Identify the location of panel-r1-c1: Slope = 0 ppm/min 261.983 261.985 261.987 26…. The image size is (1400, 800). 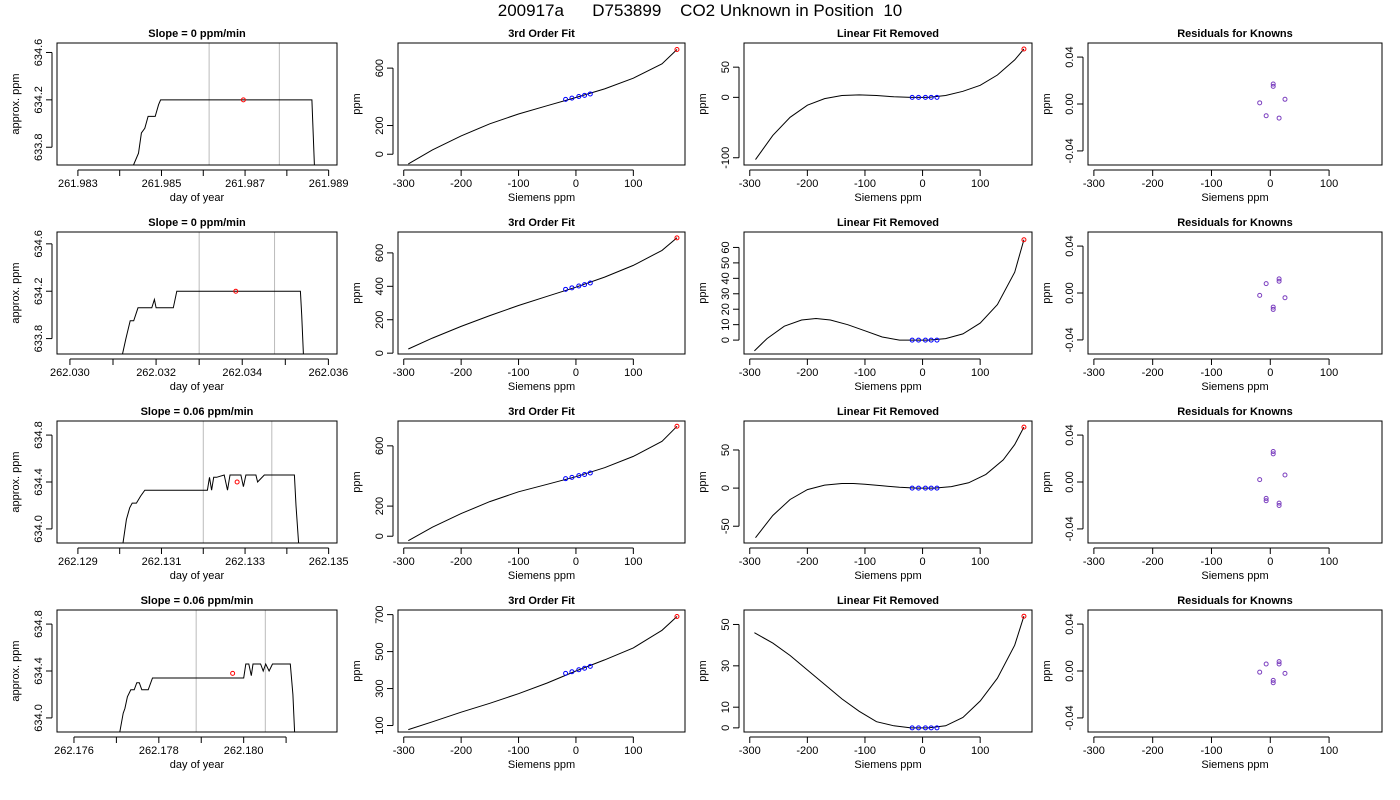
(179, 116).